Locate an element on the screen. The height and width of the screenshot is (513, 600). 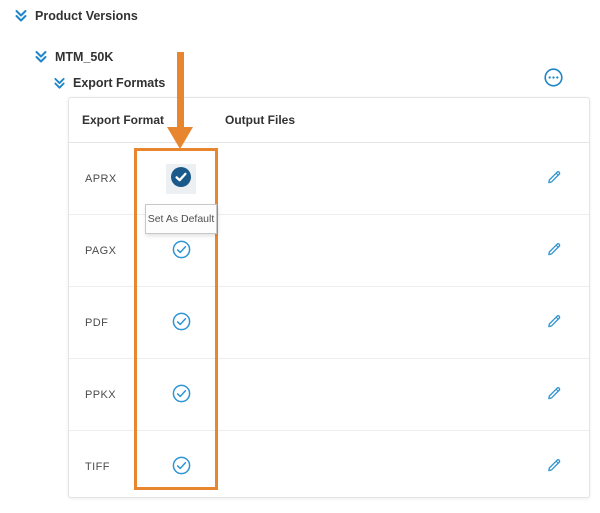
tree-item-label: Export Formats is located at coordinates (119, 83).